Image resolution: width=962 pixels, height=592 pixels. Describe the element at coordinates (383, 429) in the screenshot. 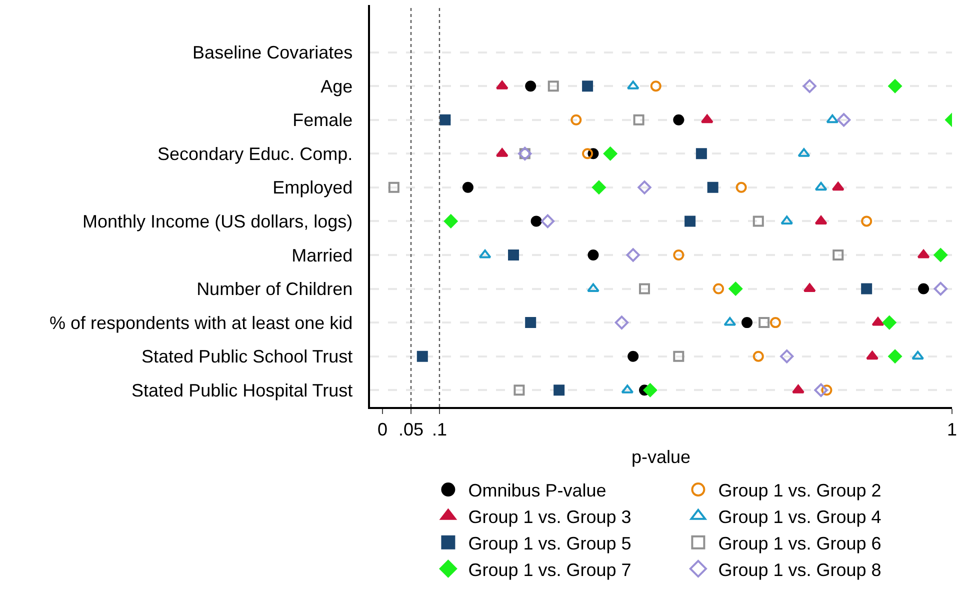

I see `x-tick-label: 0` at that location.